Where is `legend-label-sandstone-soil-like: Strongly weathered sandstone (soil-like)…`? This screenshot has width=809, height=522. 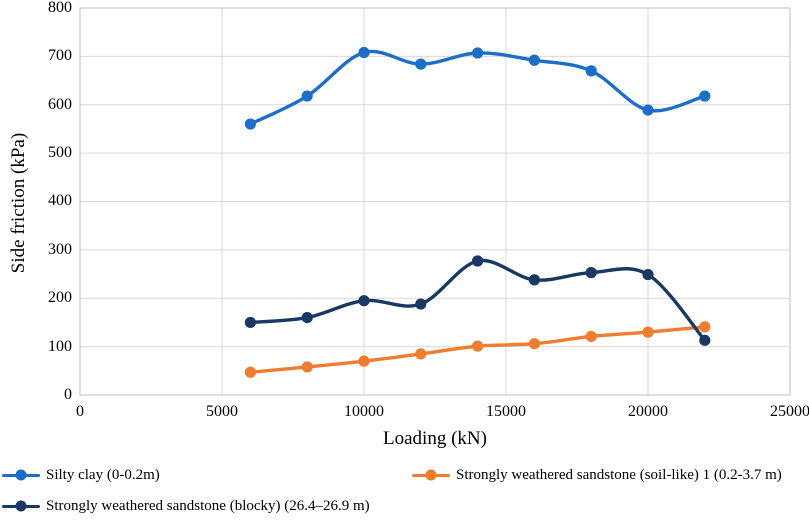 legend-label-sandstone-soil-like: Strongly weathered sandstone (soil-like)… is located at coordinates (619, 475).